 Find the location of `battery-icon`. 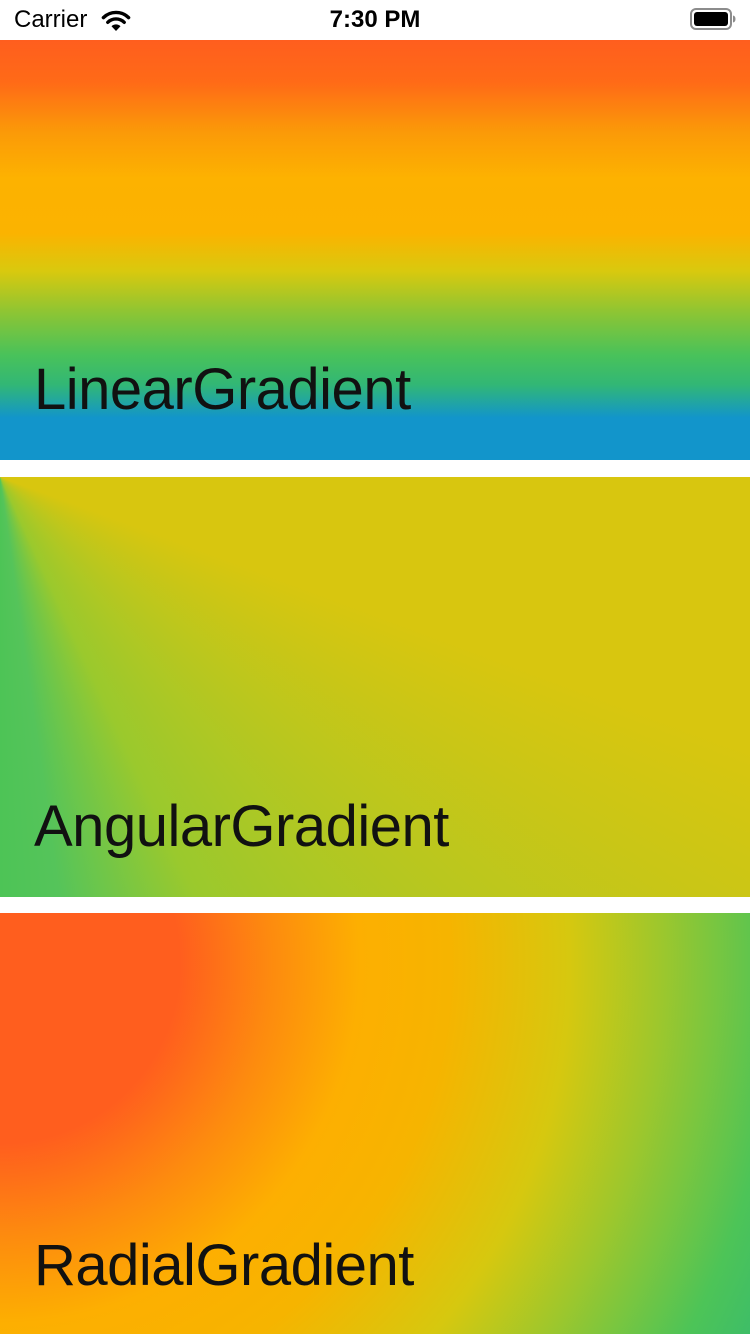

battery-icon is located at coordinates (713, 19).